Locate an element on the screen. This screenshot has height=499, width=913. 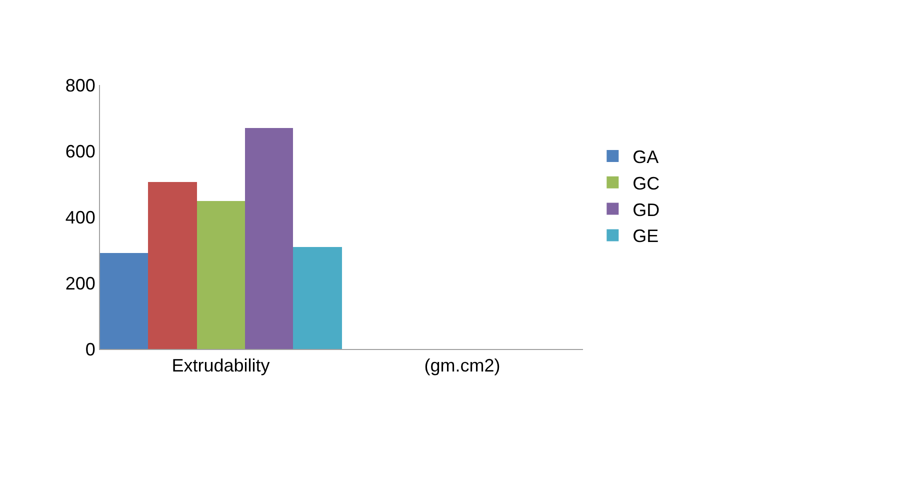
y-tick-label: 0 is located at coordinates (90, 349).